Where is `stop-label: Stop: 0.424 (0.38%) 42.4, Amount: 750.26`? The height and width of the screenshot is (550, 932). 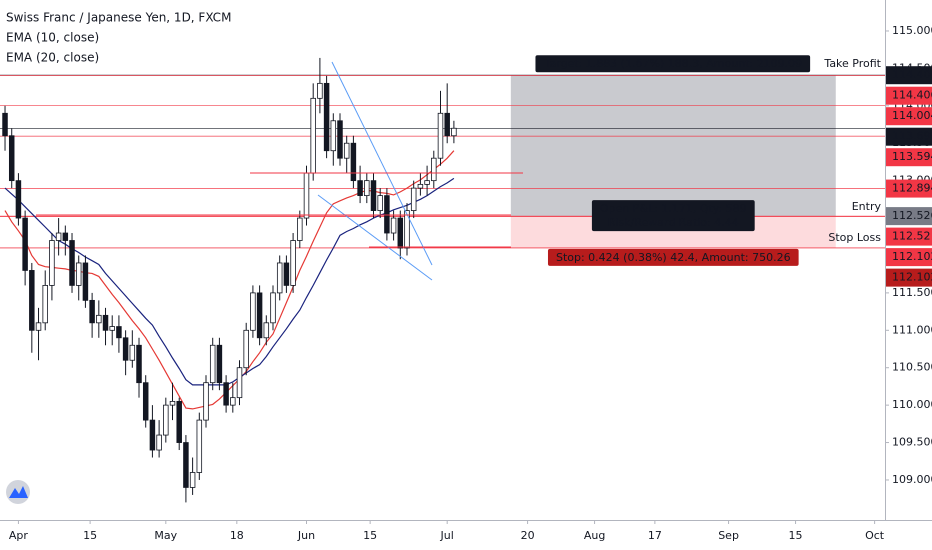
stop-label: Stop: 0.424 (0.38%) 42.4, Amount: 750.26 is located at coordinates (673, 257).